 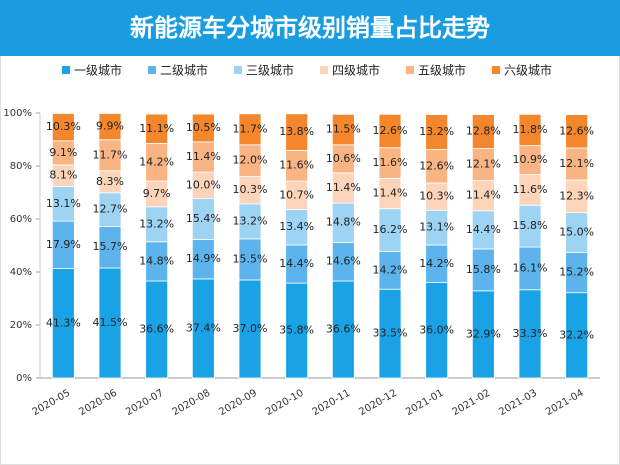 What do you see at coordinates (157, 193) in the screenshot?
I see `value-label: 9.7%` at bounding box center [157, 193].